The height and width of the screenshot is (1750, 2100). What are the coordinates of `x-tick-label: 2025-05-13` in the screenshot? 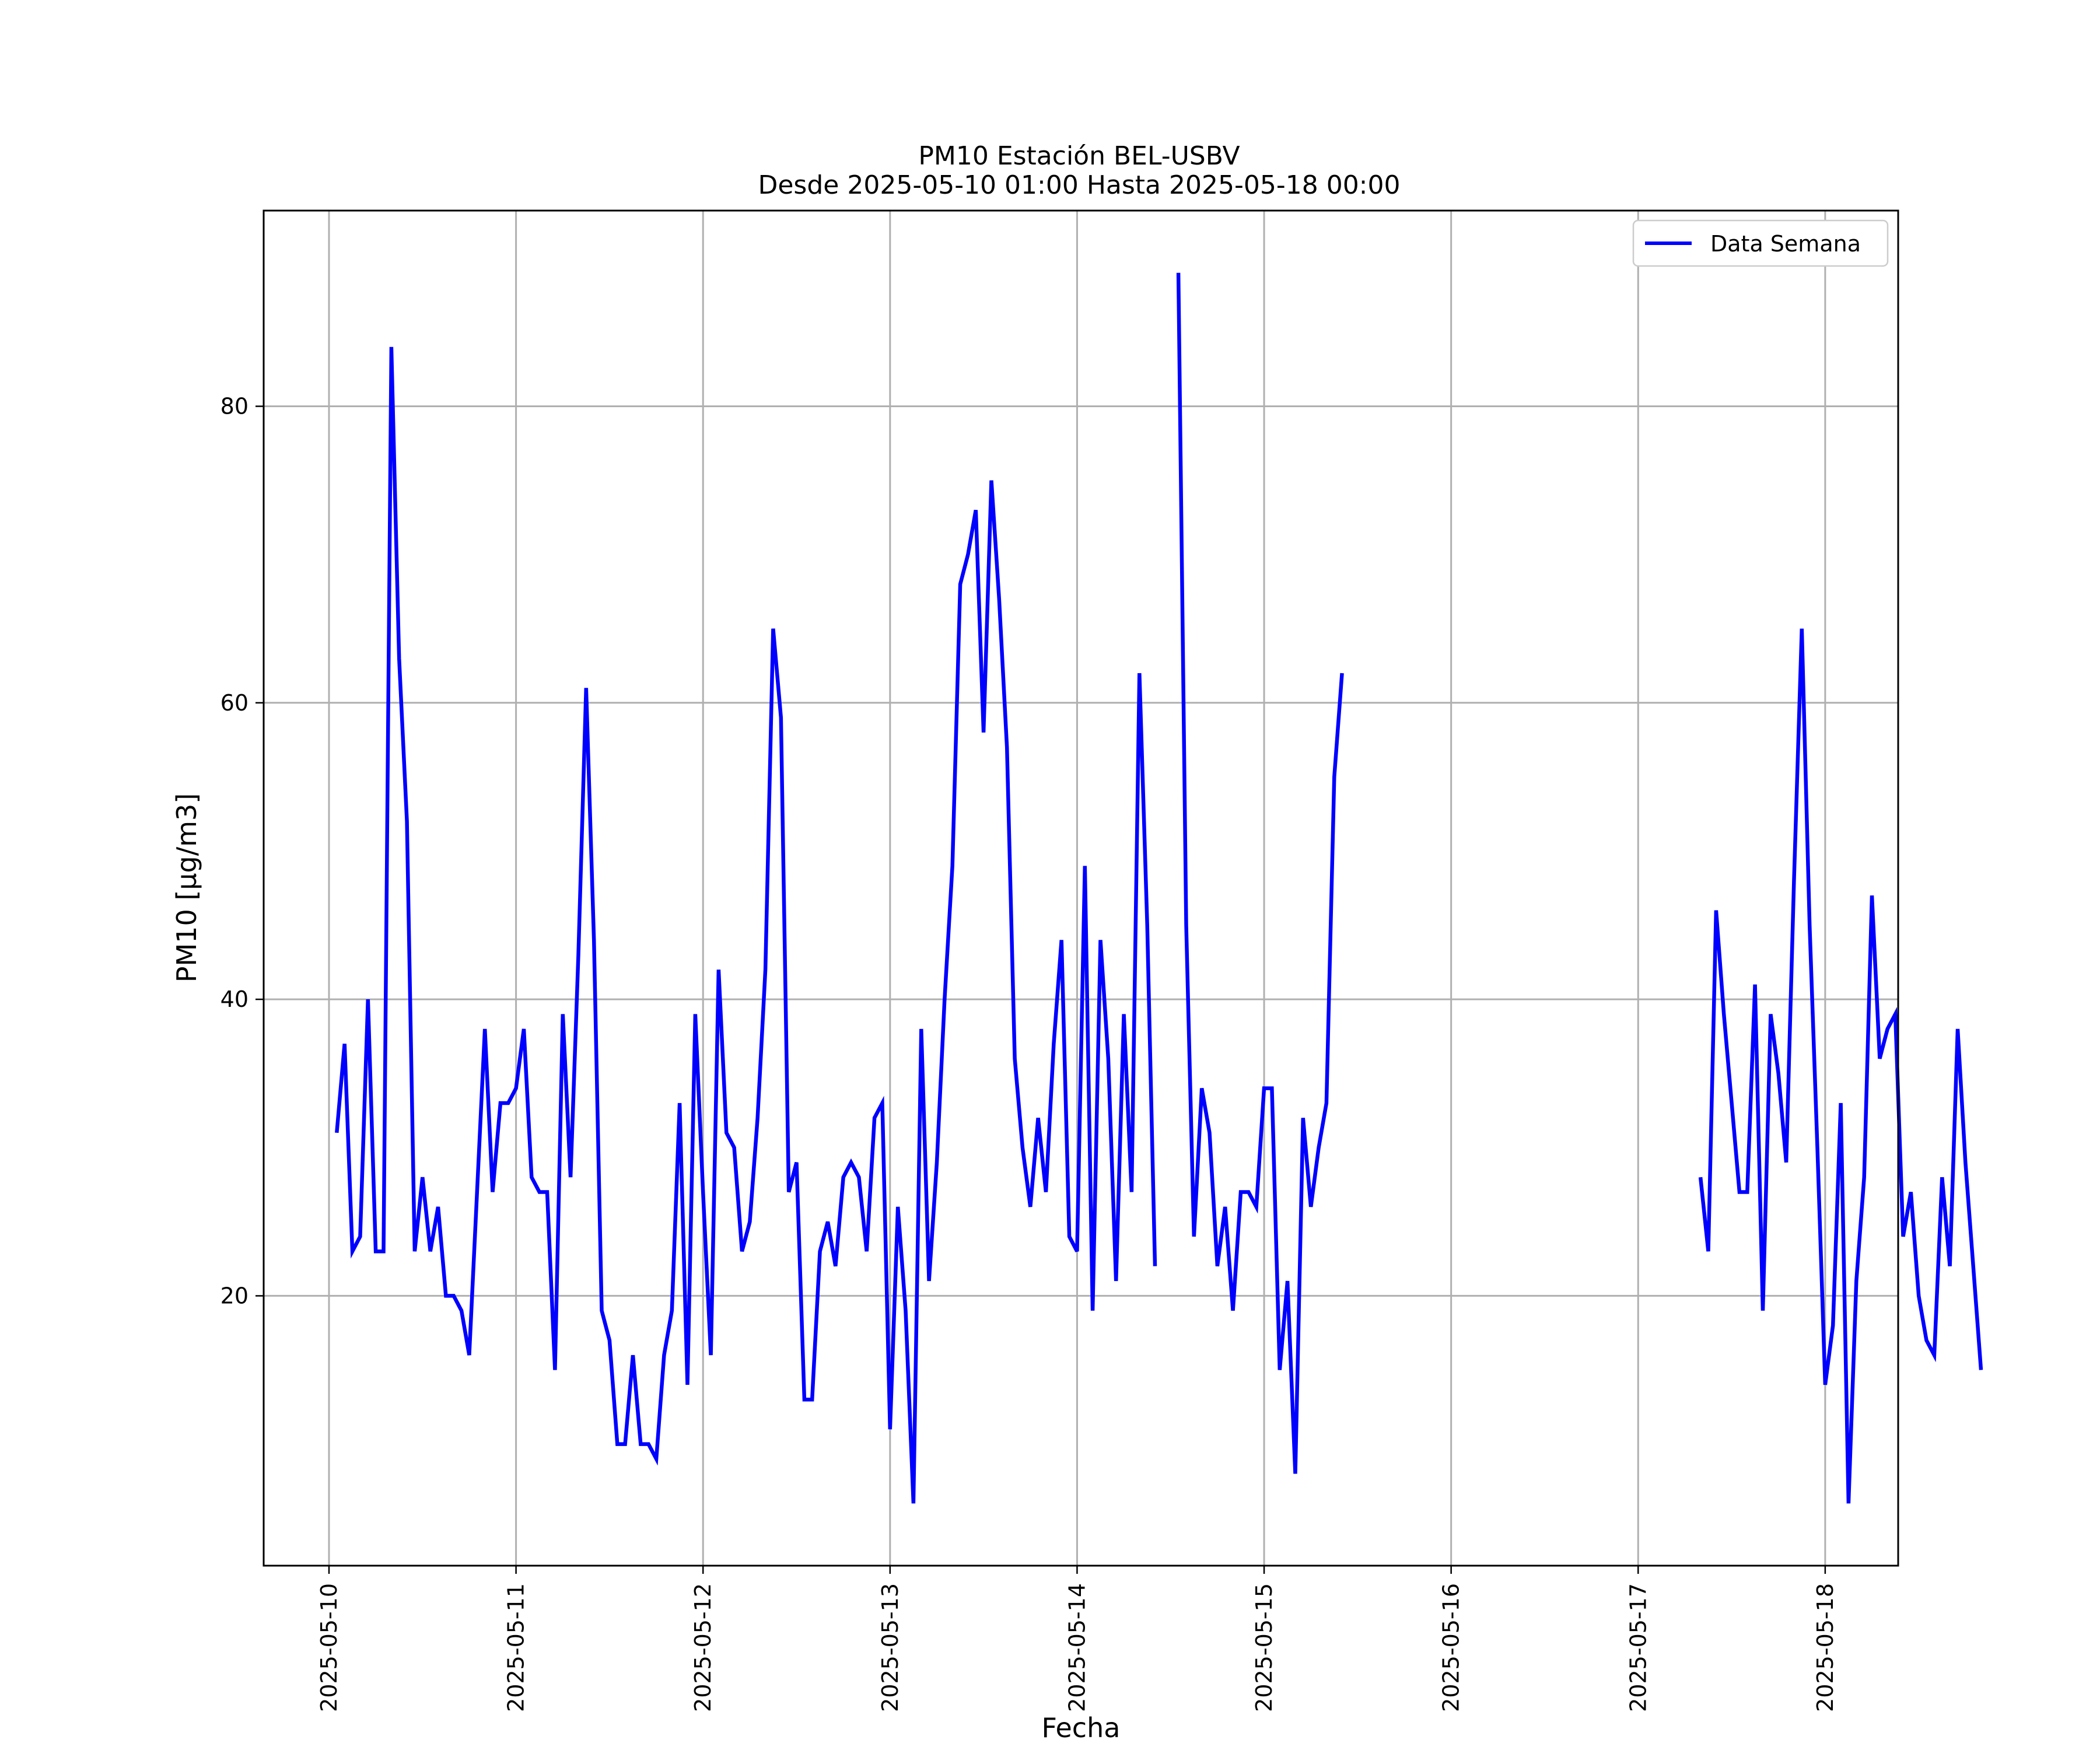 It's located at (890, 1647).